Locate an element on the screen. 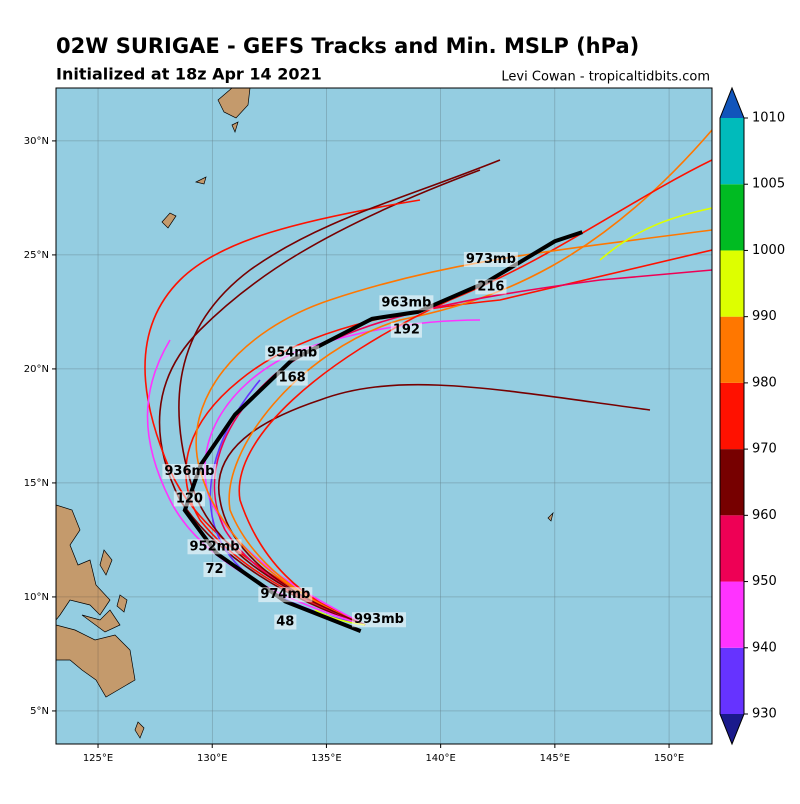 Image resolution: width=800 pixels, height=804 pixels. track-label: 48 is located at coordinates (285, 622).